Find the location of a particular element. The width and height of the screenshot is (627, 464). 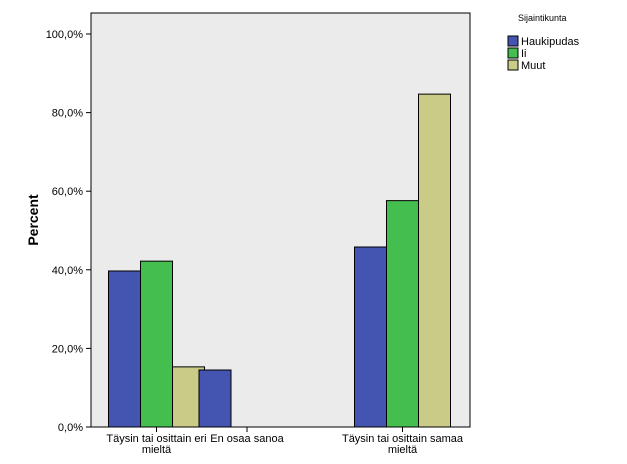

legend-swatch-ii is located at coordinates (513, 53).